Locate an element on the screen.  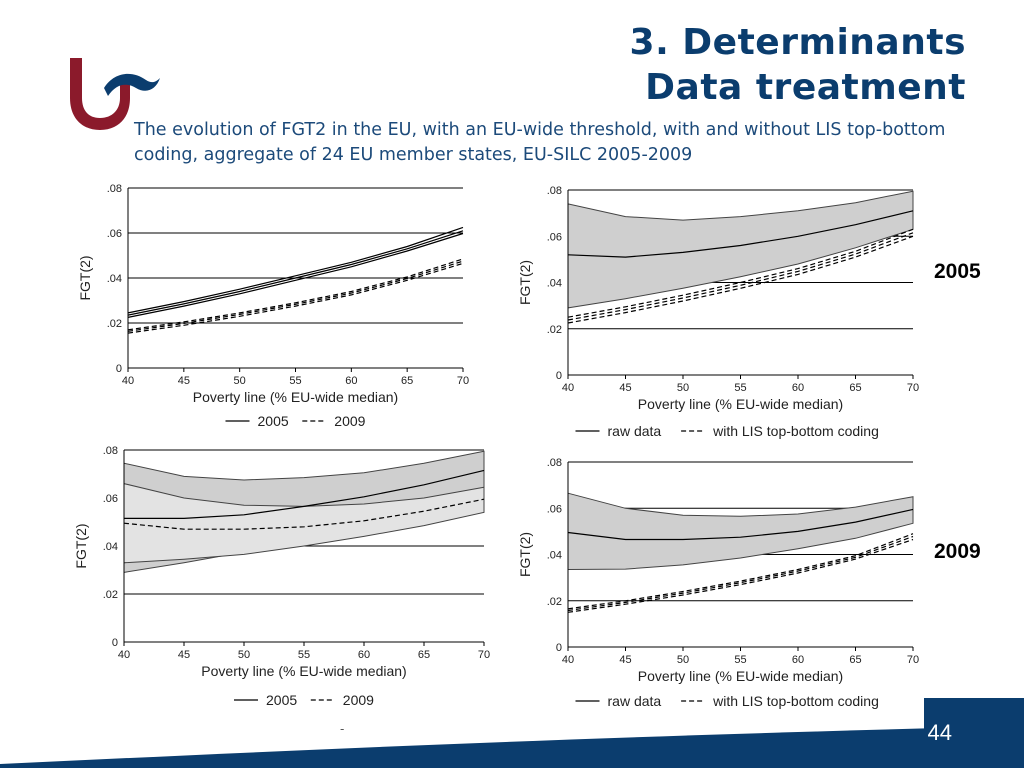
university-logo is located at coordinates (115, 94).